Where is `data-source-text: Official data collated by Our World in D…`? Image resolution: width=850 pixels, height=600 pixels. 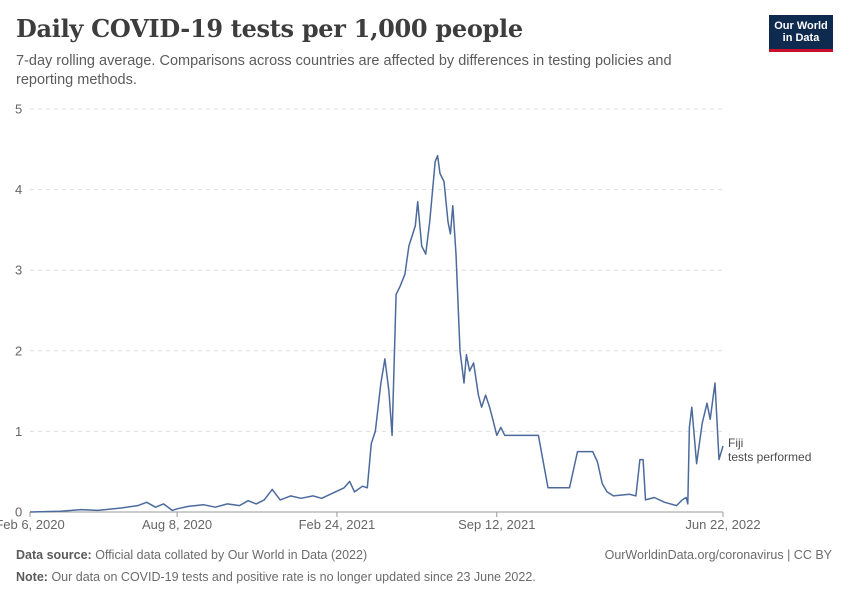 data-source-text: Official data collated by Our World in D… is located at coordinates (231, 555).